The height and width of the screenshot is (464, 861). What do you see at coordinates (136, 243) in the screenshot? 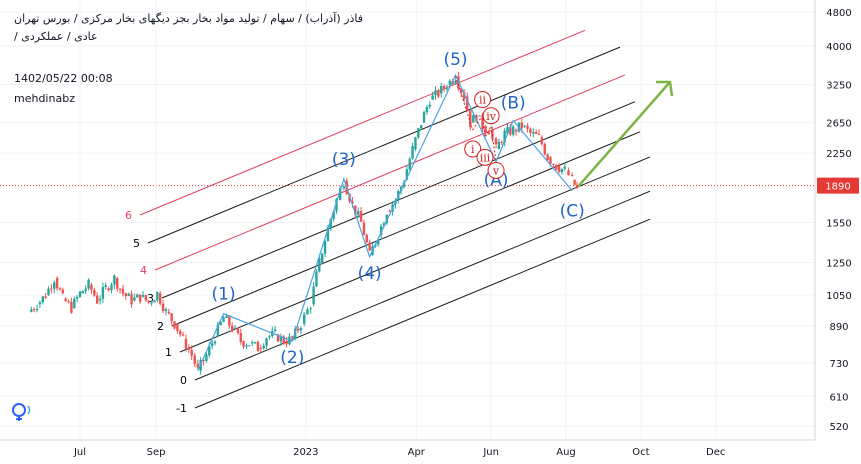
I see `pitchfork-level-label: 5` at bounding box center [136, 243].